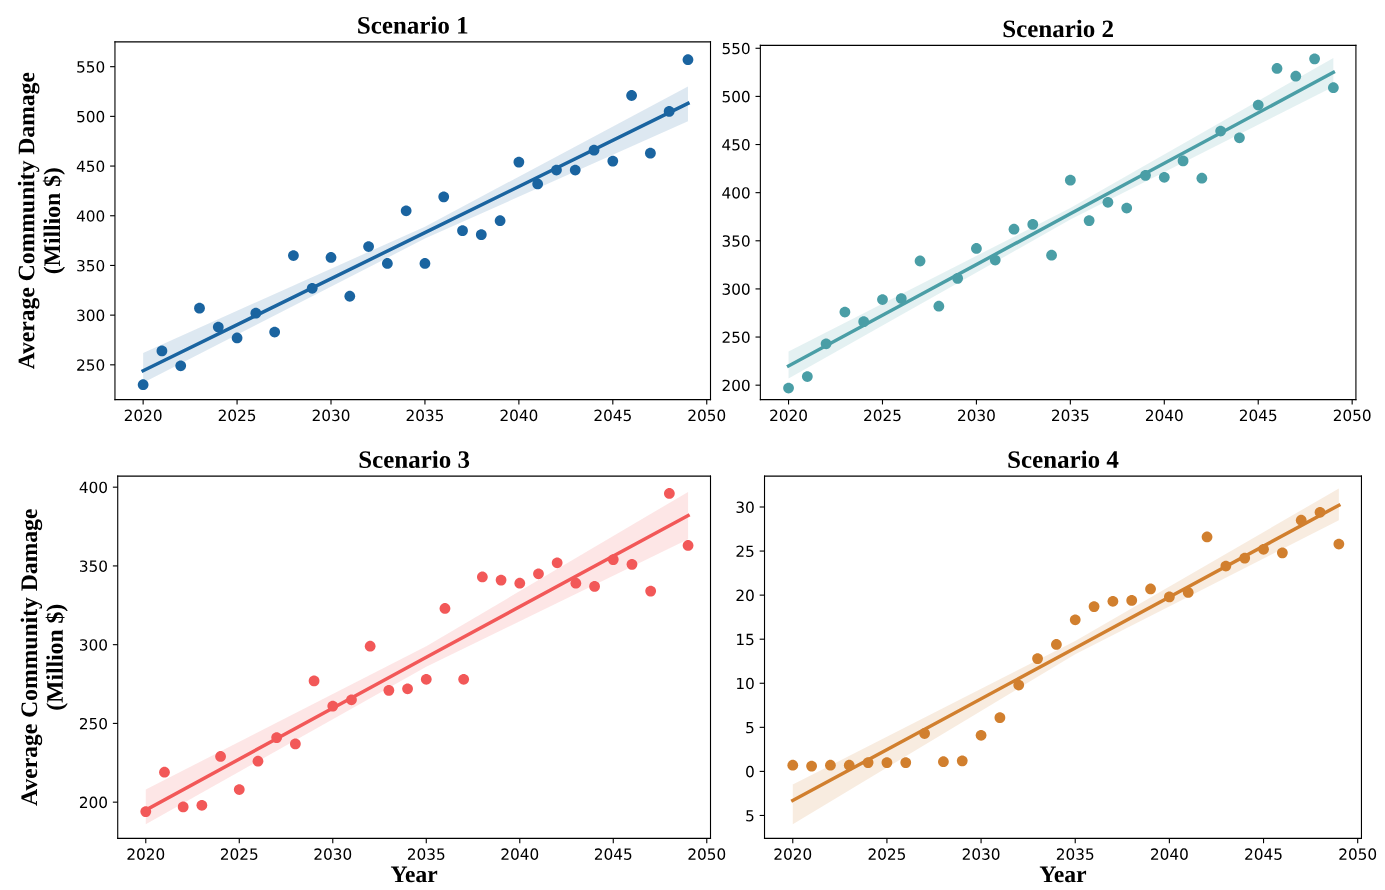 This screenshot has height=890, width=1385. I want to click on y-tick-label: 20, so click(745, 595).